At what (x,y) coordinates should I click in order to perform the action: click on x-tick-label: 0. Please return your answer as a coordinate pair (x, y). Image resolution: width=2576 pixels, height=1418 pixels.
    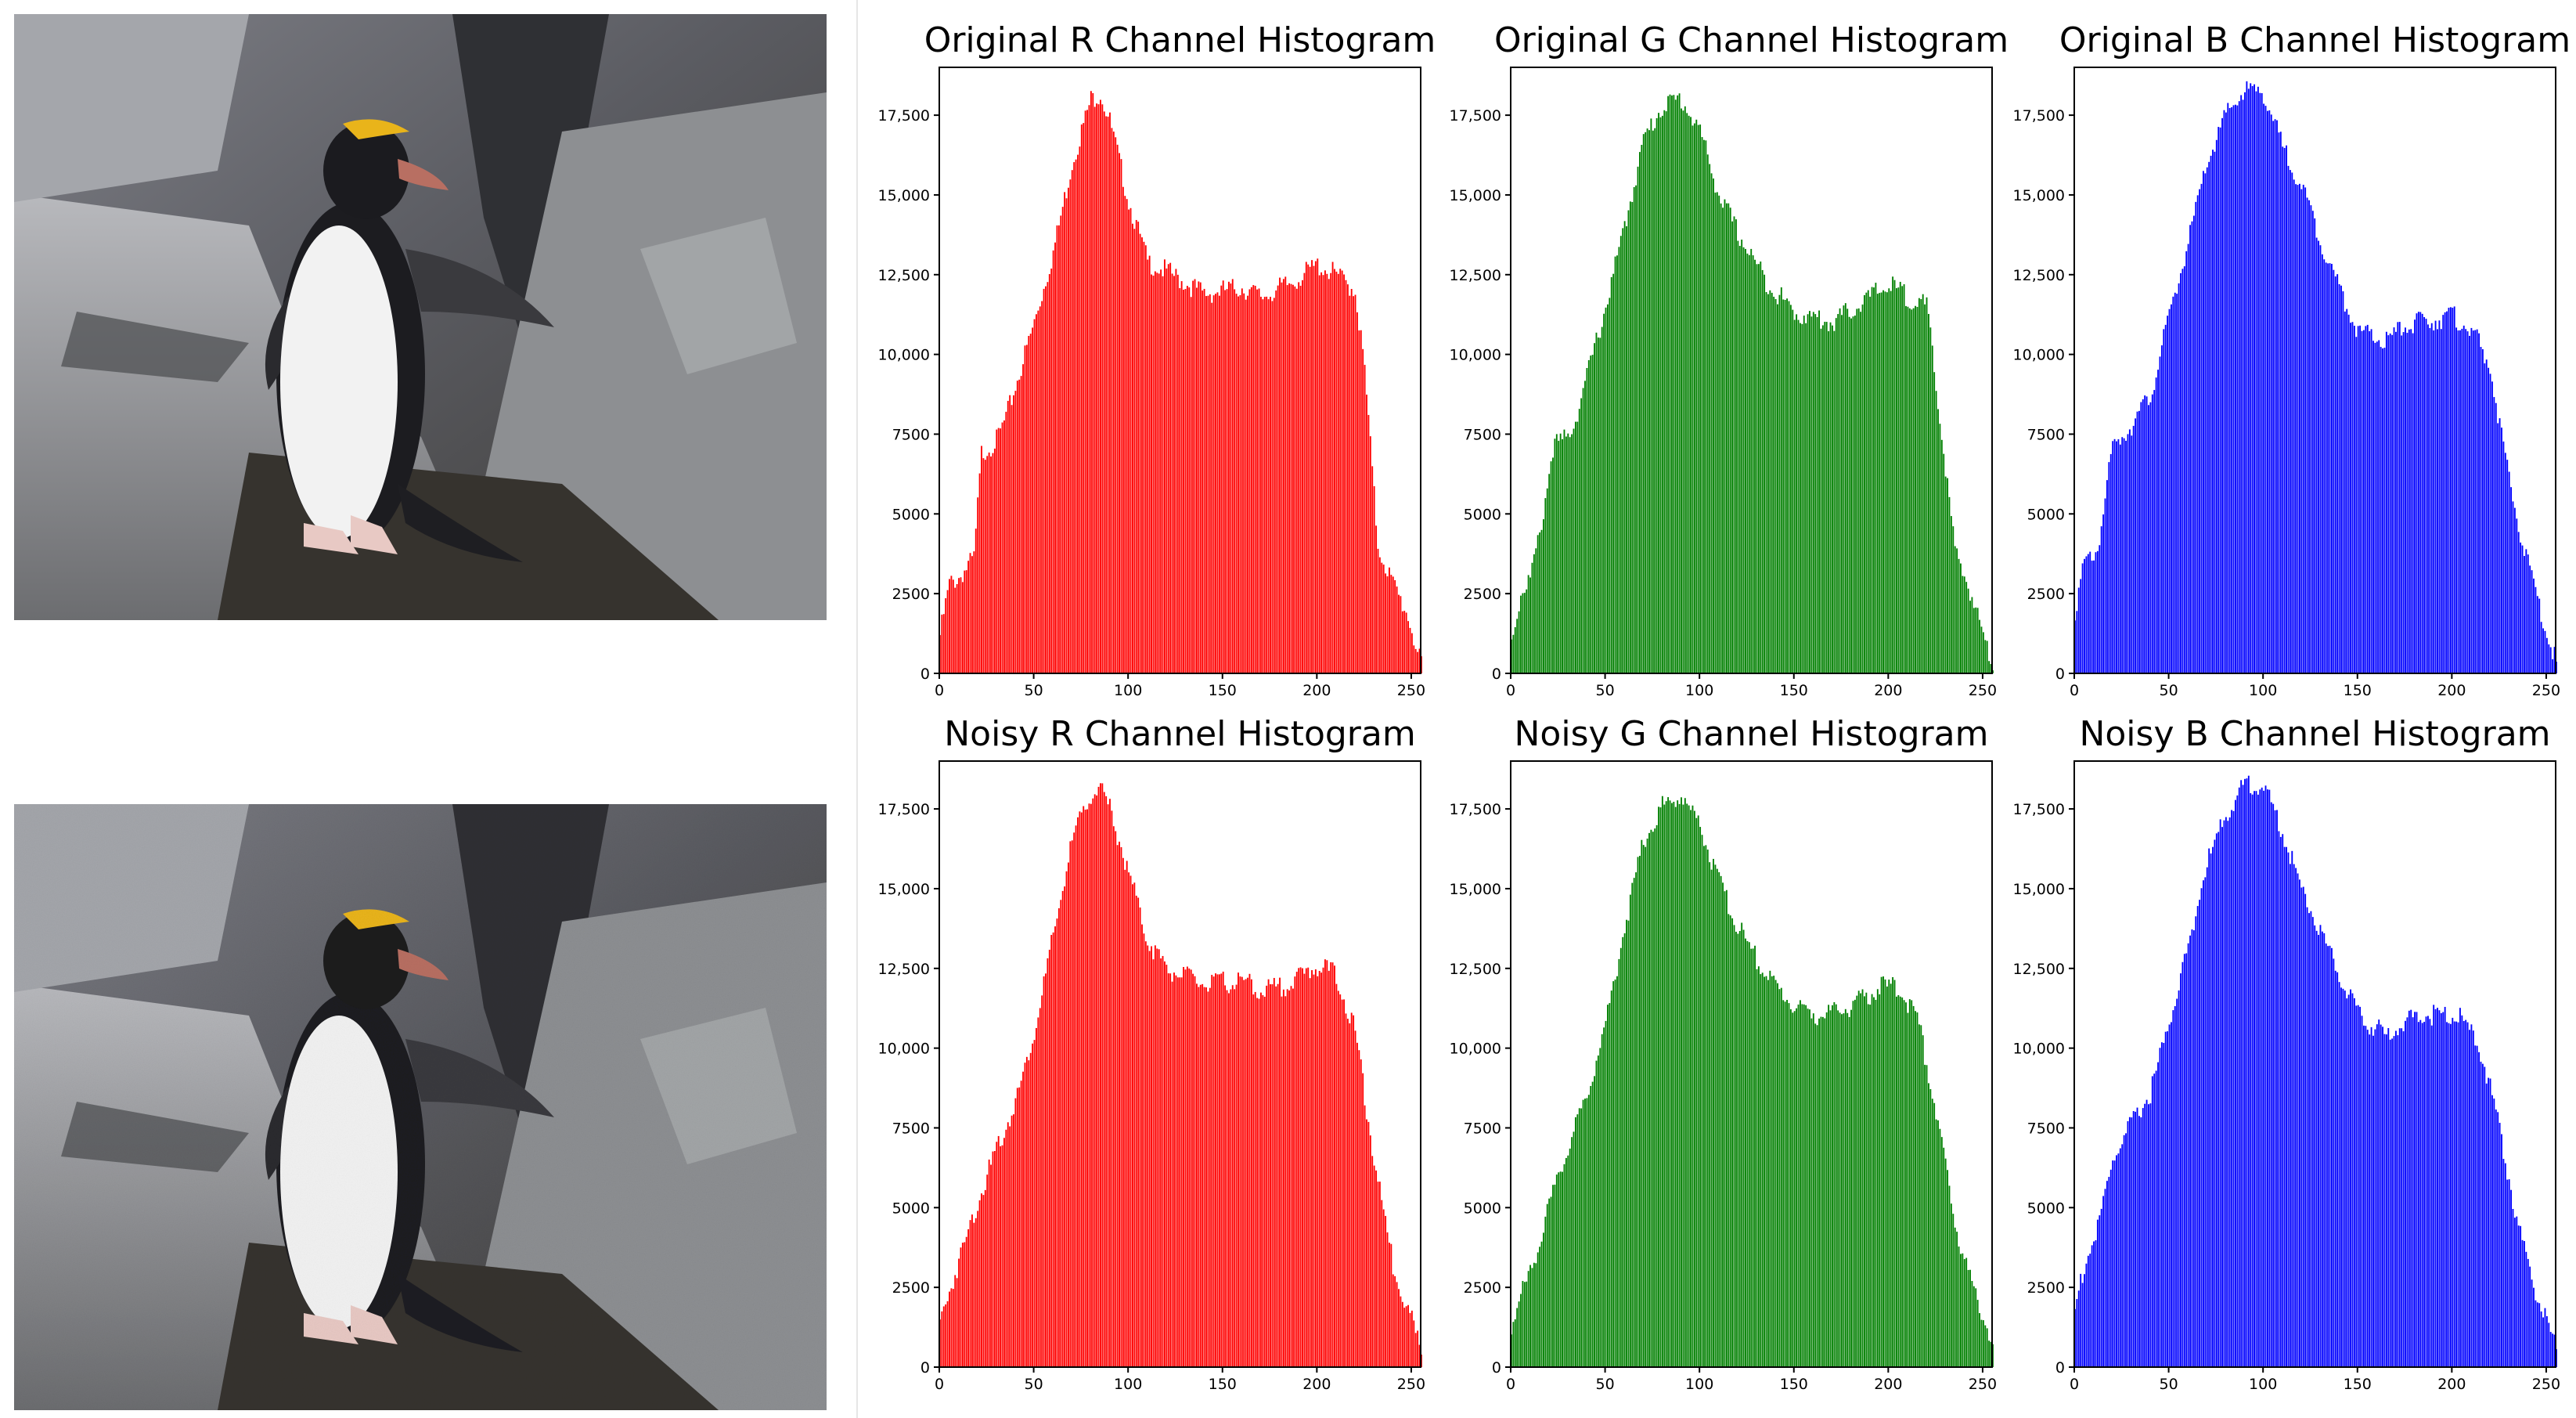
    Looking at the image, I should click on (2074, 1384).